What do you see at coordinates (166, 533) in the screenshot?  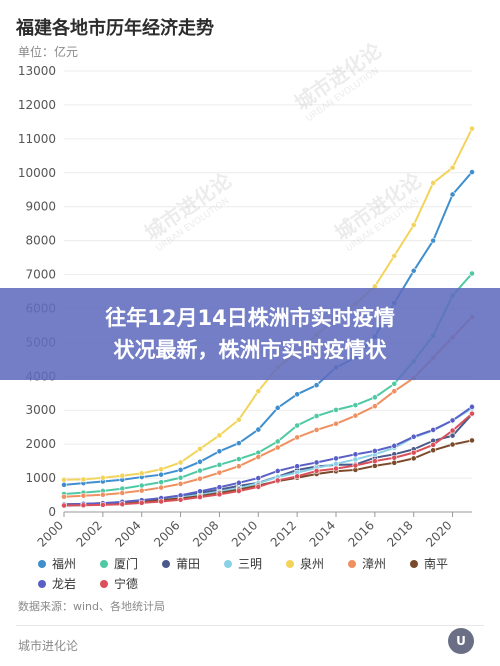 I see `x-tick-label: 2006` at bounding box center [166, 533].